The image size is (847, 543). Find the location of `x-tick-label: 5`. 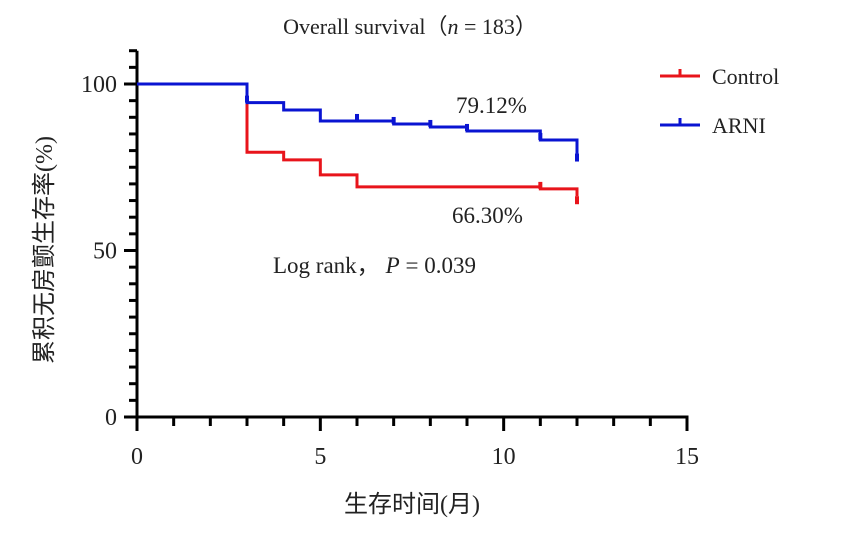

x-tick-label: 5 is located at coordinates (320, 457).